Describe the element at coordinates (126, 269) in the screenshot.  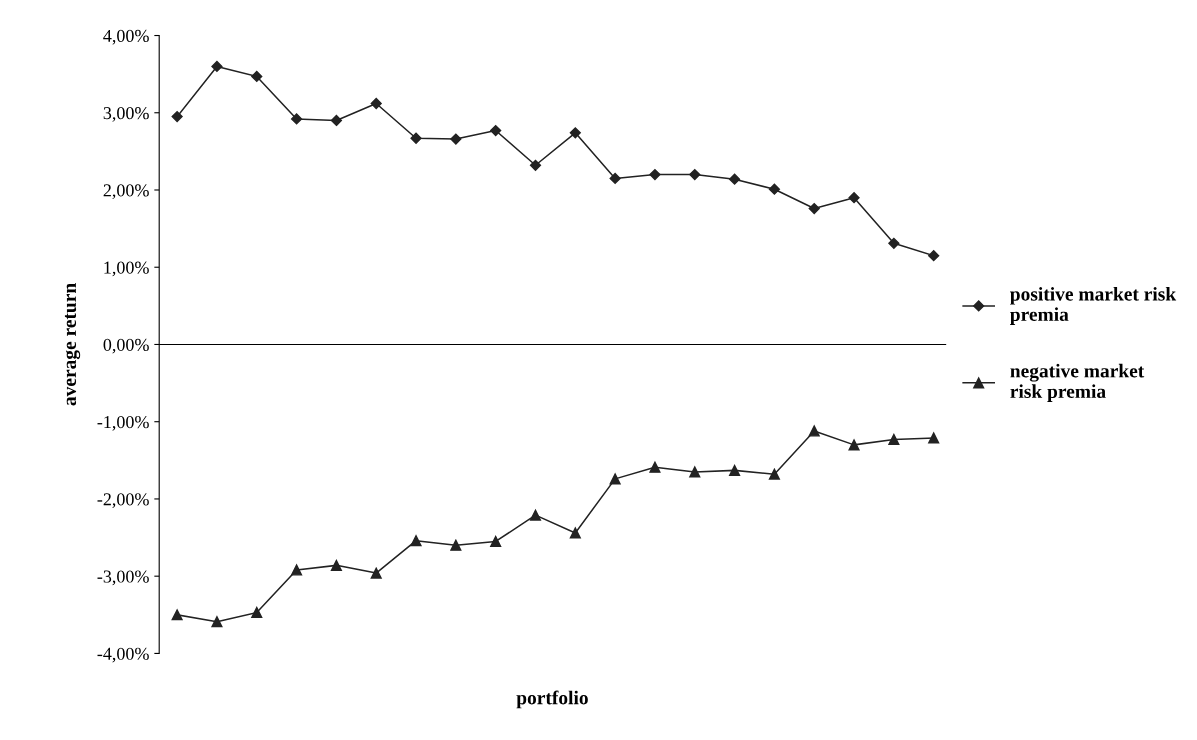
I see `y-tick-label: 1,00%` at that location.